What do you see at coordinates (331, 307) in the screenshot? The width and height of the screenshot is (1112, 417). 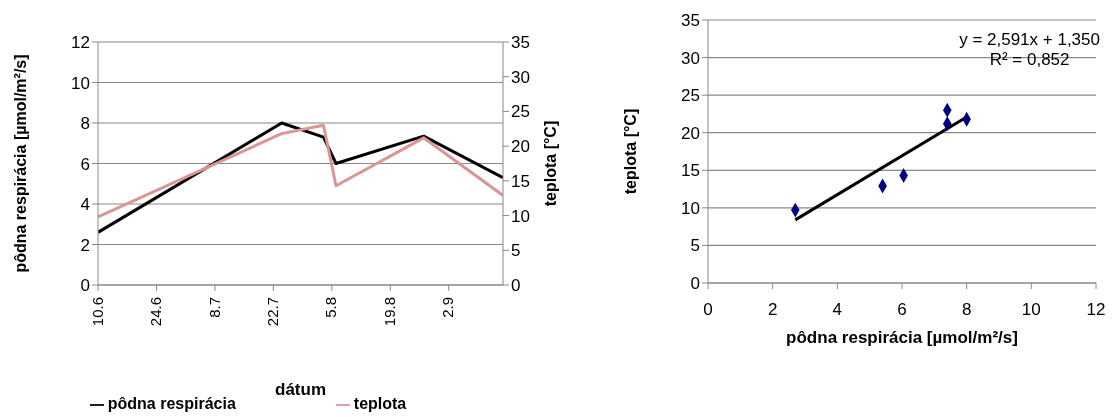 I see `x-tick-label: 5.8` at bounding box center [331, 307].